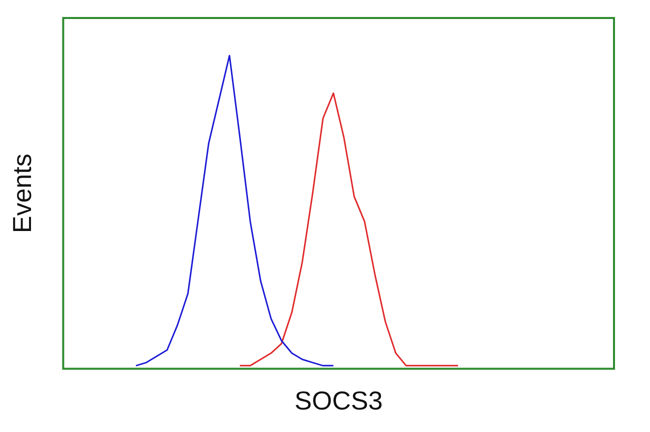 Image resolution: width=650 pixels, height=432 pixels. Describe the element at coordinates (21, 194) in the screenshot. I see `y-axis-title: Events` at that location.